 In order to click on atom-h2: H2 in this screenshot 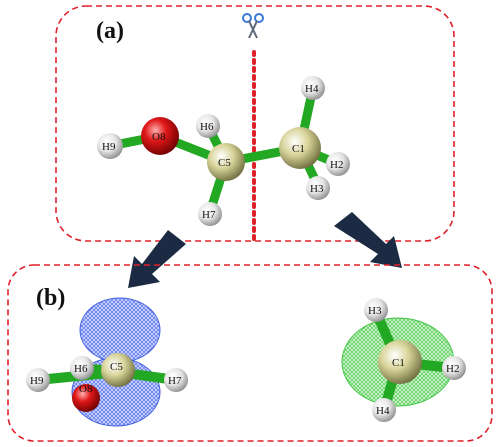, I will do `click(338, 164)`.